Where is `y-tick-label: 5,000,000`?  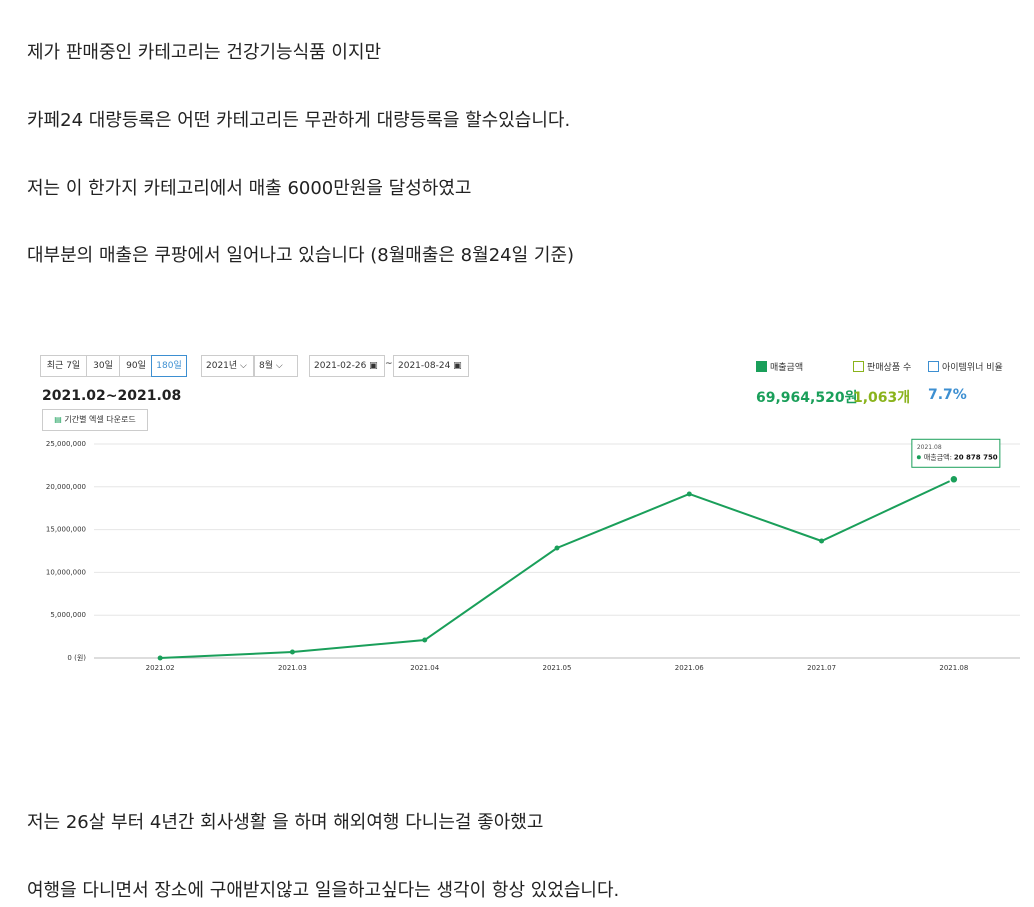
y-tick-label: 5,000,000 is located at coordinates (68, 615).